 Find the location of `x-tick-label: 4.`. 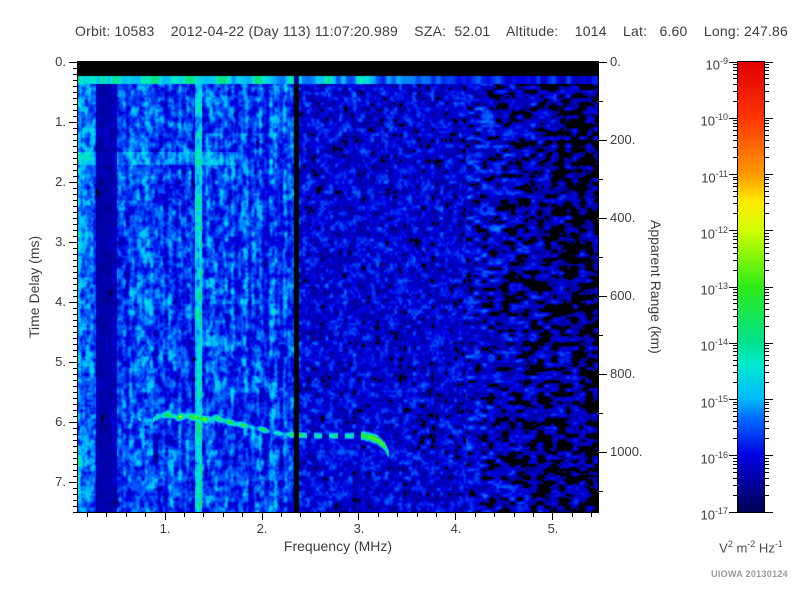

x-tick-label: 4. is located at coordinates (456, 528).